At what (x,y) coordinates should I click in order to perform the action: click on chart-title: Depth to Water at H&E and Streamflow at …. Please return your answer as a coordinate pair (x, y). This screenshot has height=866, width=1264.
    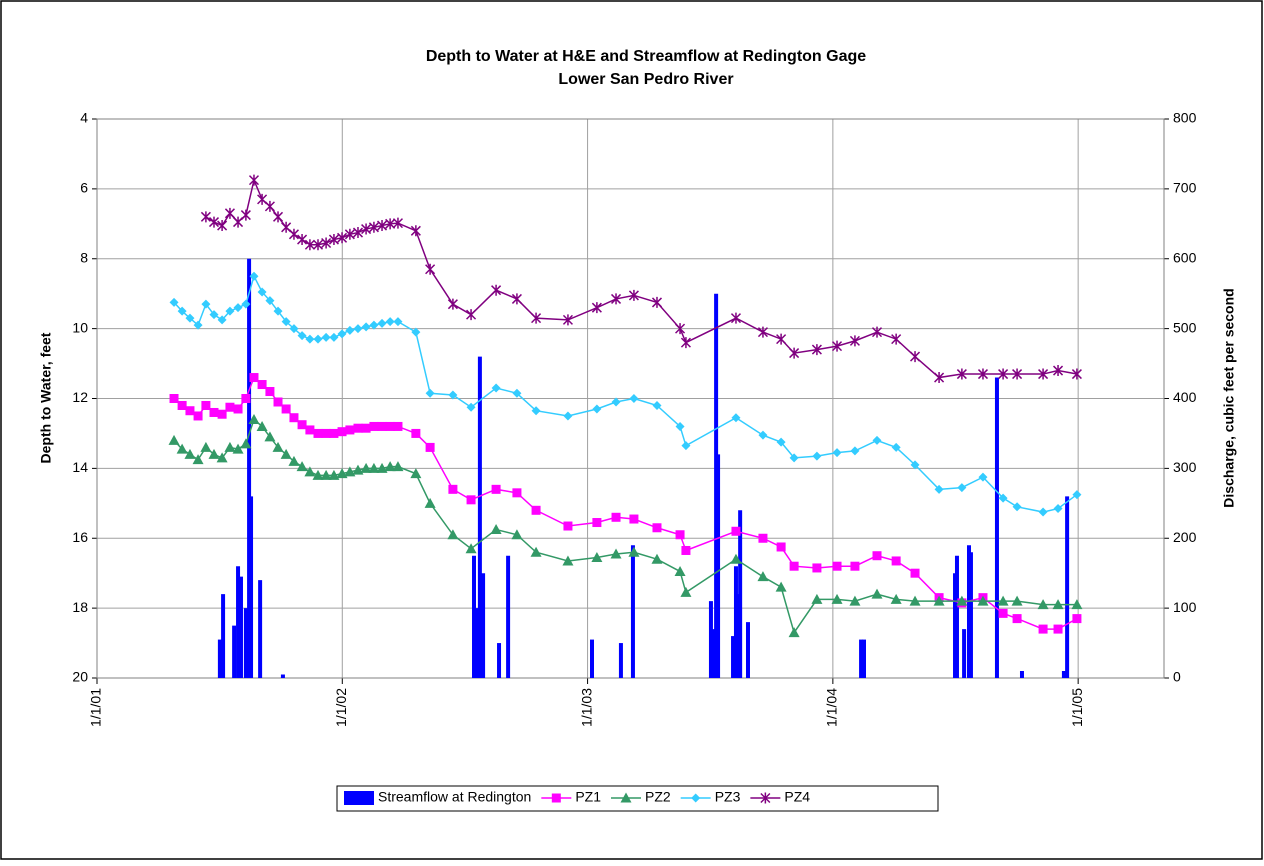
    Looking at the image, I should click on (646, 56).